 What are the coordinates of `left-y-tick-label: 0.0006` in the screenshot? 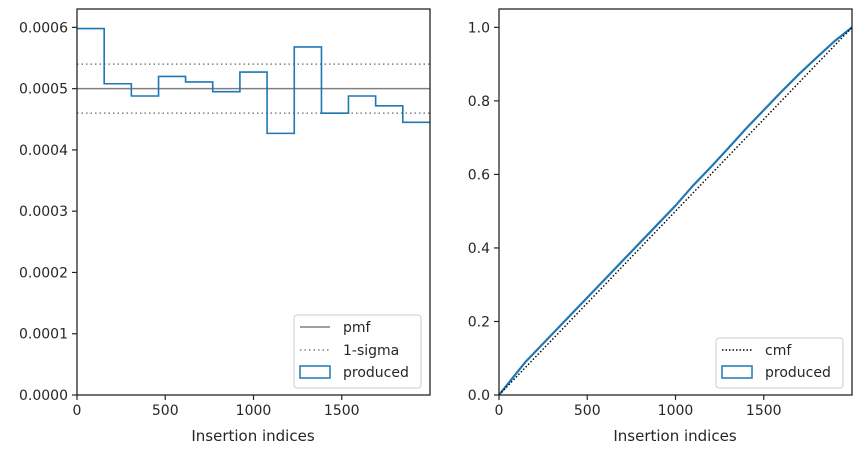 It's located at (43, 28).